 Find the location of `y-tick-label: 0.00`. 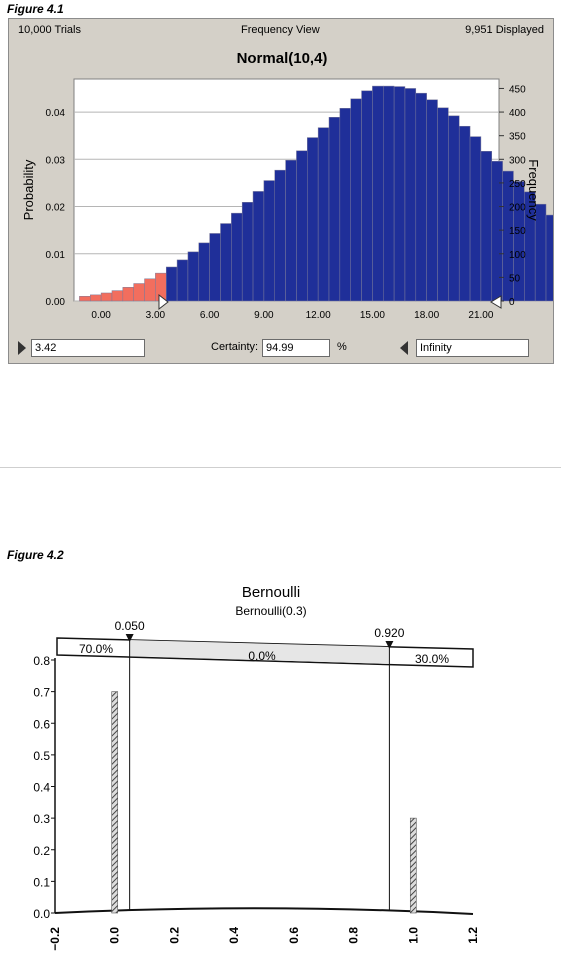

y-tick-label: 0.00 is located at coordinates (56, 302).